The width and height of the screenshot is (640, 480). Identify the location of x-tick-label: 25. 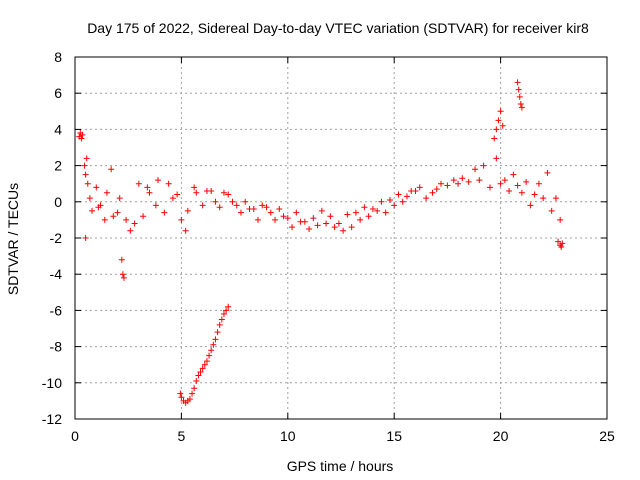
(607, 436).